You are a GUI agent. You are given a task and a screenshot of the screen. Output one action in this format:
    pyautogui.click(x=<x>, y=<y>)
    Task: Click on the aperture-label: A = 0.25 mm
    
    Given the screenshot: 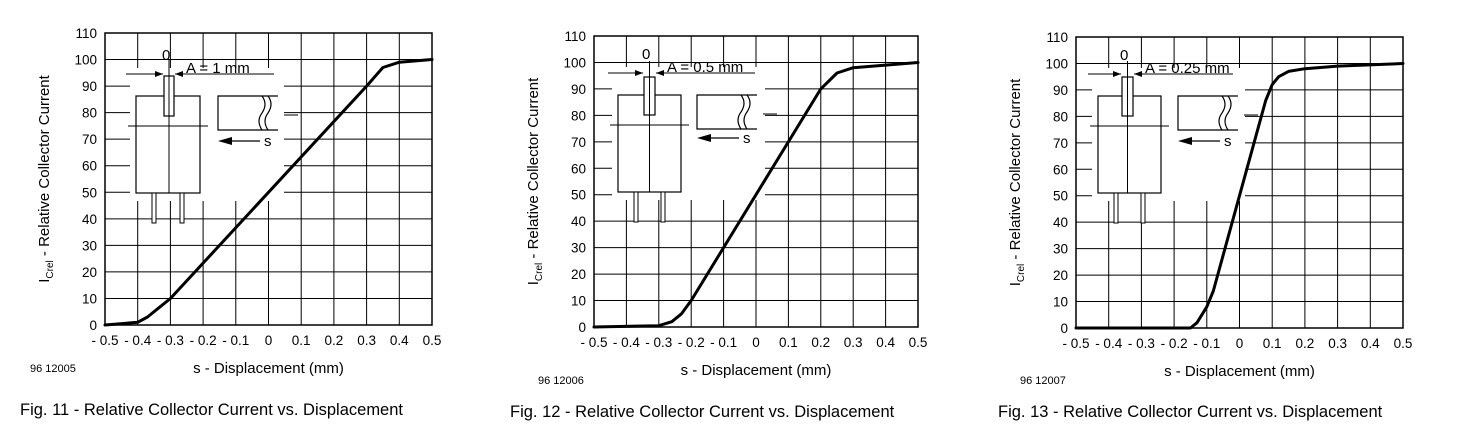 What is the action you would take?
    pyautogui.click(x=1187, y=68)
    